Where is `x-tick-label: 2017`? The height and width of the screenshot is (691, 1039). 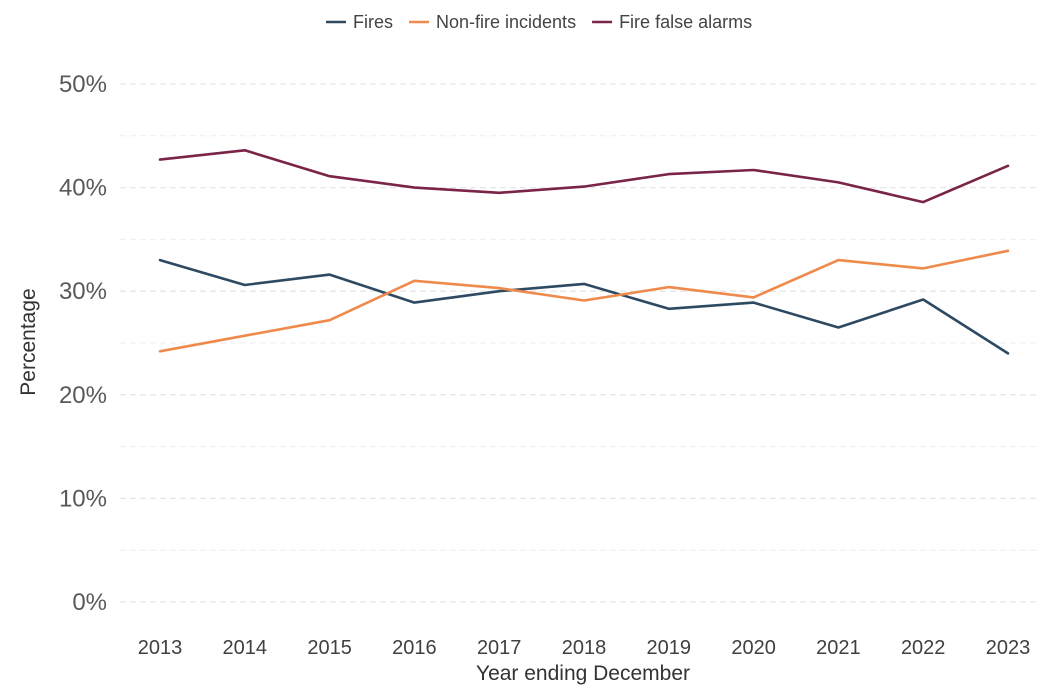
x-tick-label: 2017 is located at coordinates (499, 648).